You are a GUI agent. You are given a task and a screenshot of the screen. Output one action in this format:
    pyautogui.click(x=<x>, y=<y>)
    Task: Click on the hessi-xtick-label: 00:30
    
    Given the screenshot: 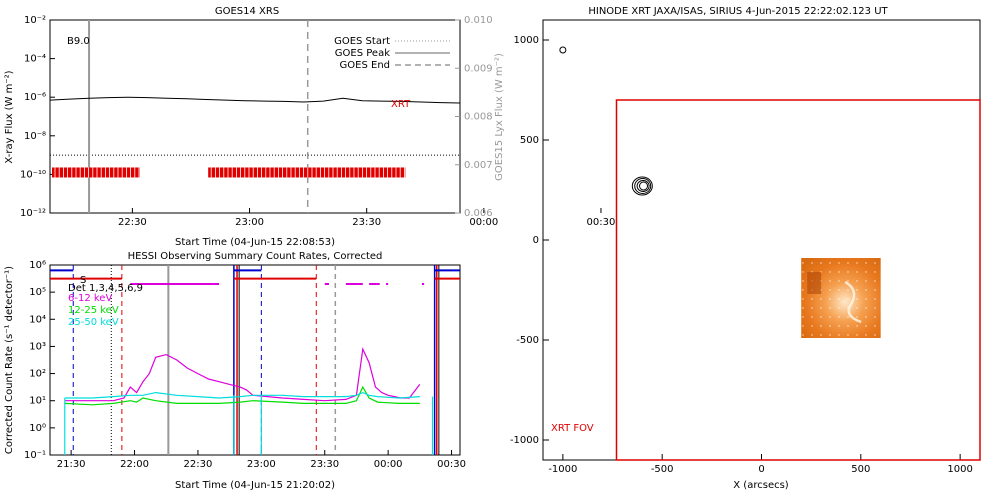 What is the action you would take?
    pyautogui.click(x=451, y=464)
    